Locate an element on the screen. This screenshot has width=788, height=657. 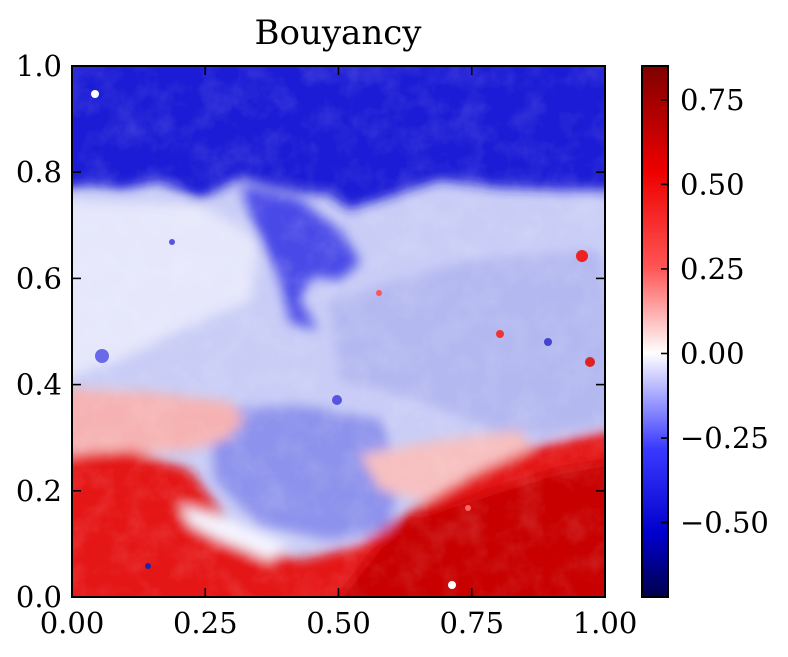
y-tick-label: 0.4 is located at coordinates (39, 385).